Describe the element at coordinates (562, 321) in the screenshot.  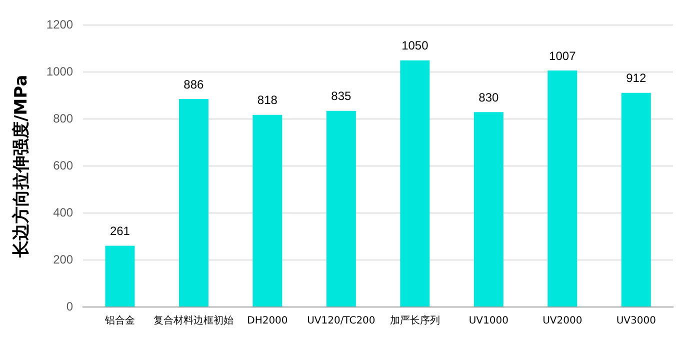
I see `x-tick-label: UV2000` at that location.